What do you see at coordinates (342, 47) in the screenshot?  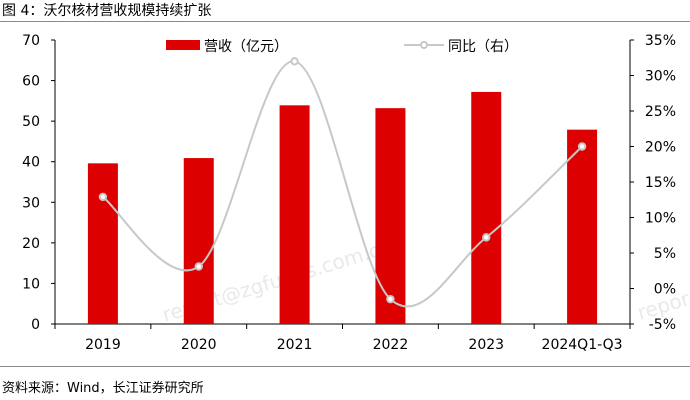 I see `legend: 营收（亿元） 同比（右）` at bounding box center [342, 47].